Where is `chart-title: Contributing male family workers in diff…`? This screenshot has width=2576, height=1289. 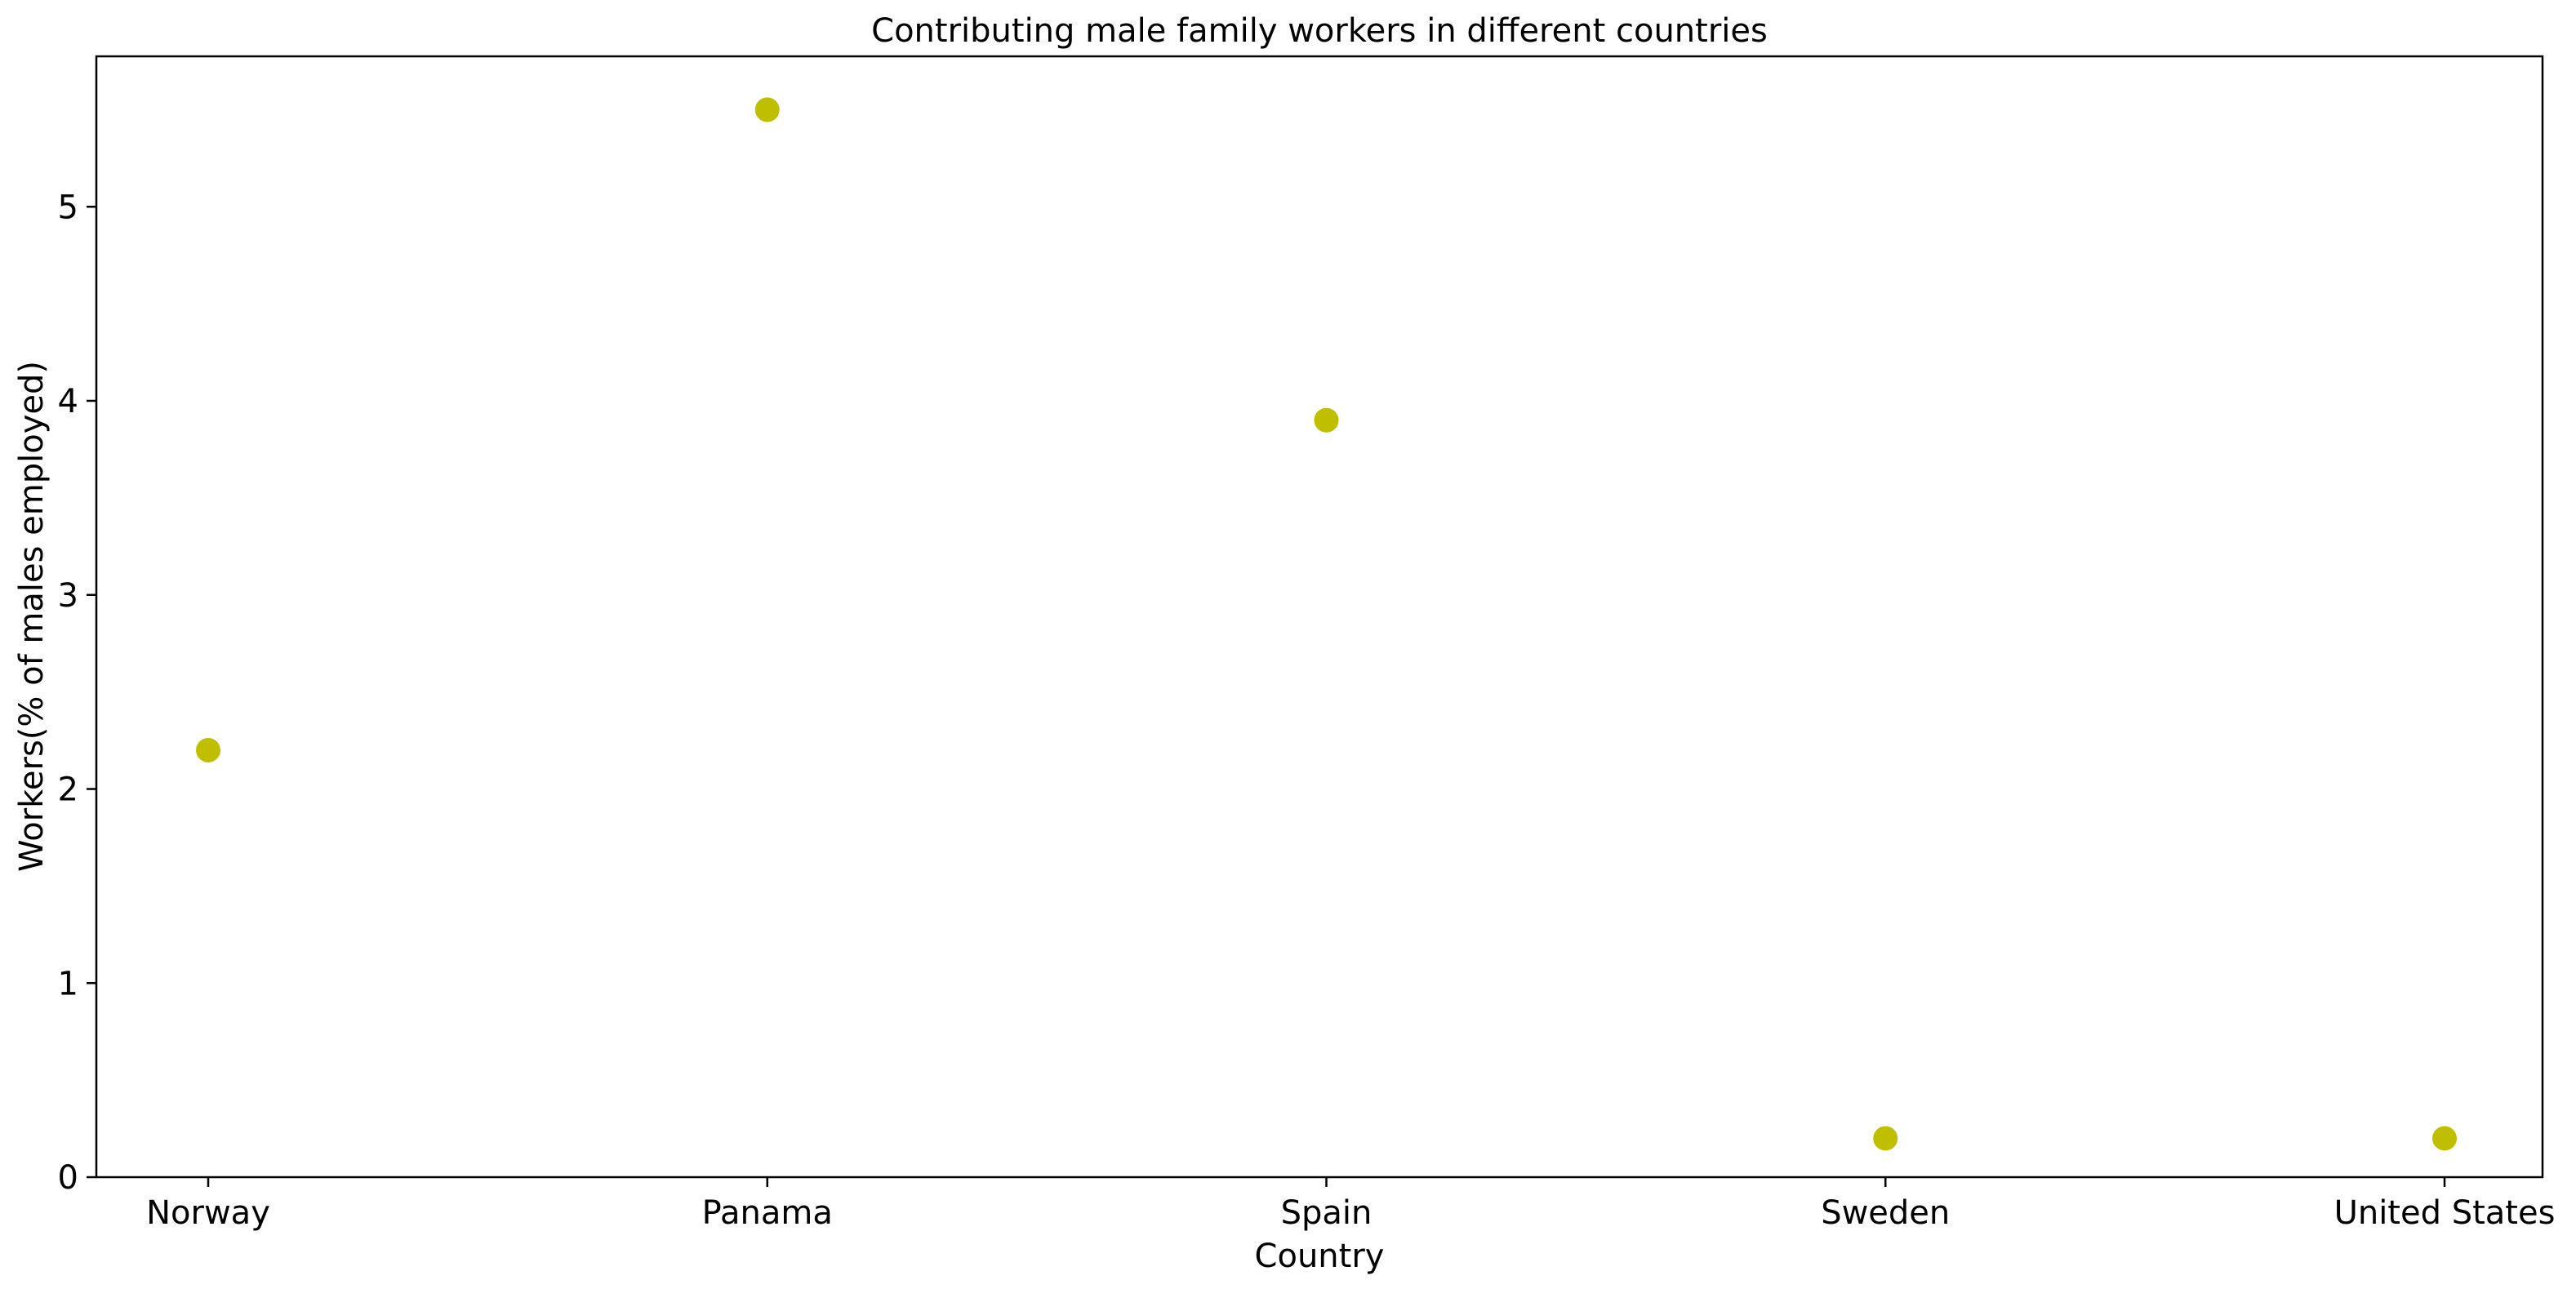
chart-title: Contributing male family workers in diff… is located at coordinates (1319, 31).